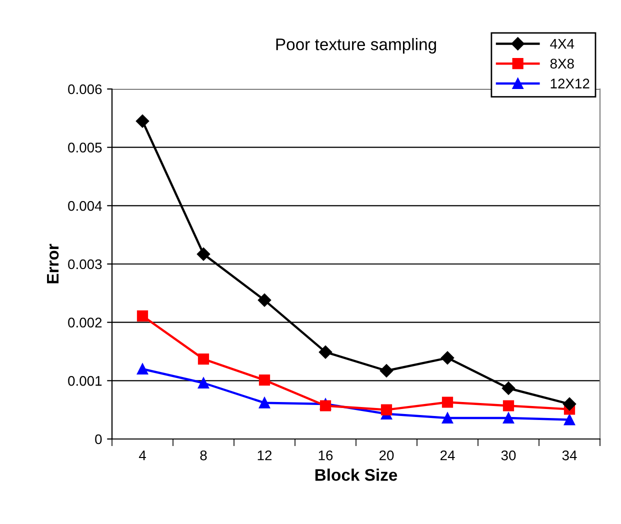 Image resolution: width=621 pixels, height=524 pixels. Describe the element at coordinates (356, 46) in the screenshot. I see `chart-title: Poor texture sampling` at that location.